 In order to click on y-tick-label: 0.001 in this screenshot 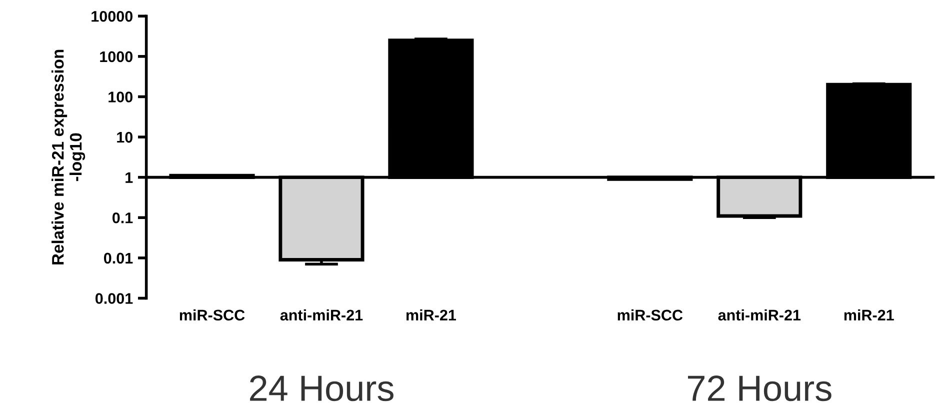, I will do `click(114, 298)`.